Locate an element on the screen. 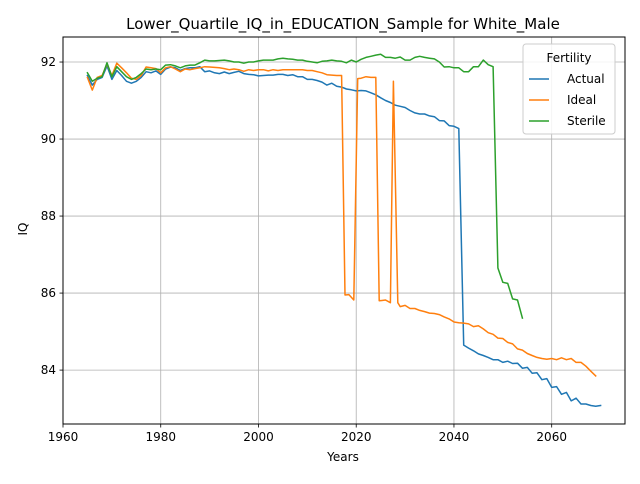 The height and width of the screenshot is (484, 640). x-tick-label: 2020 is located at coordinates (356, 437).